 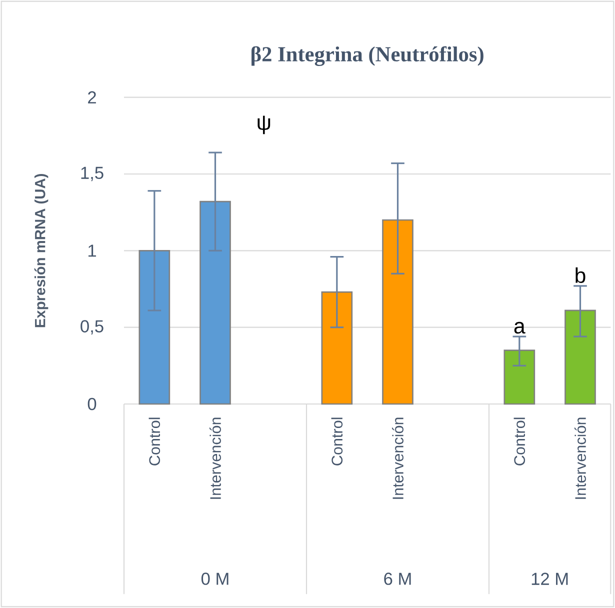 I want to click on text: 12 M, so click(x=550, y=578).